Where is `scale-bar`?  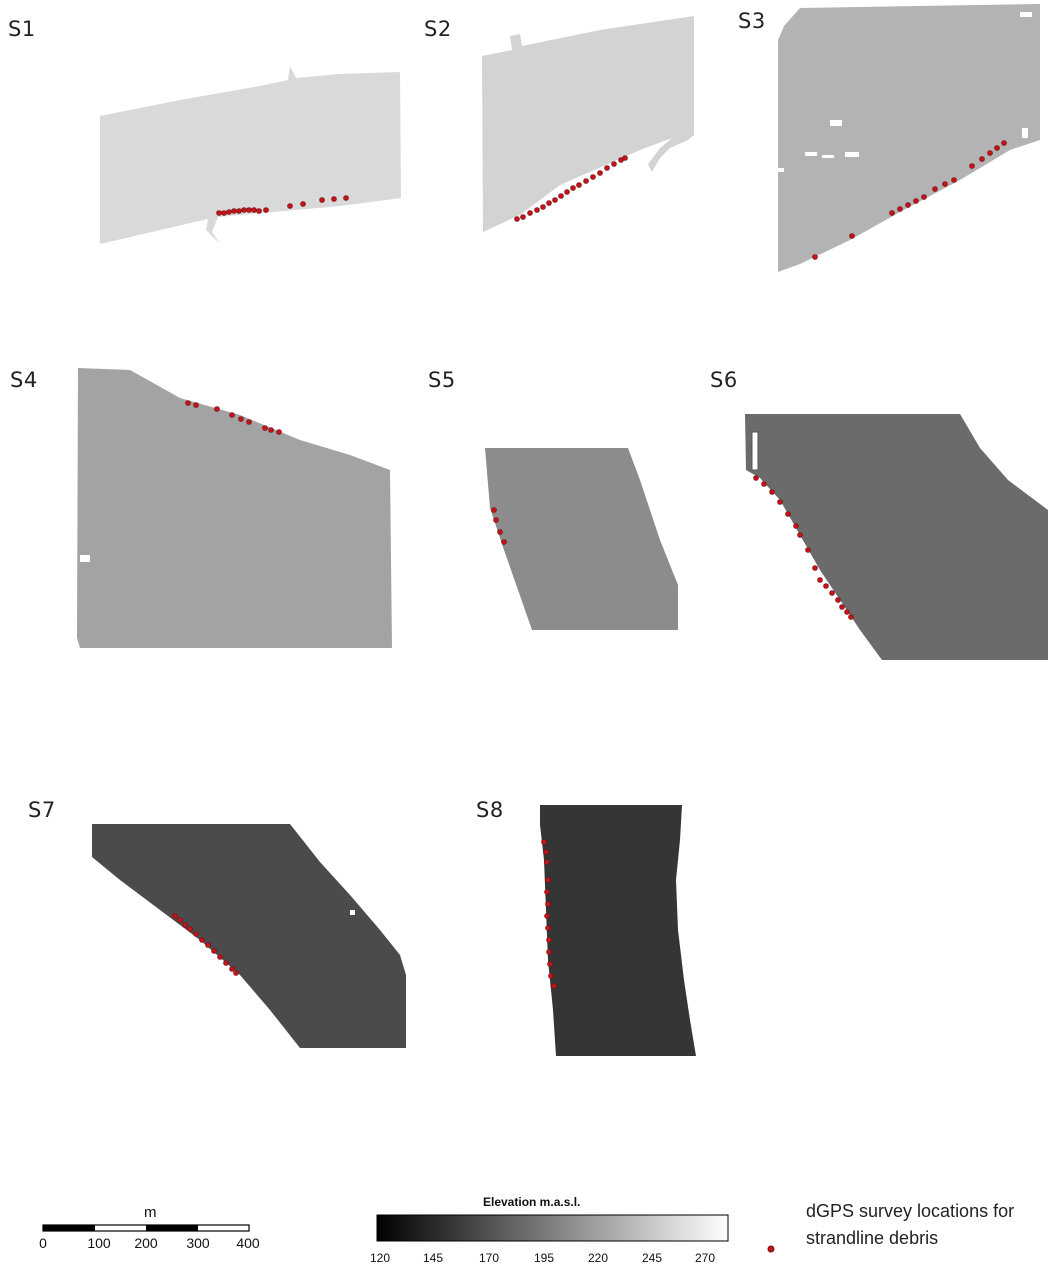 scale-bar is located at coordinates (146, 1228).